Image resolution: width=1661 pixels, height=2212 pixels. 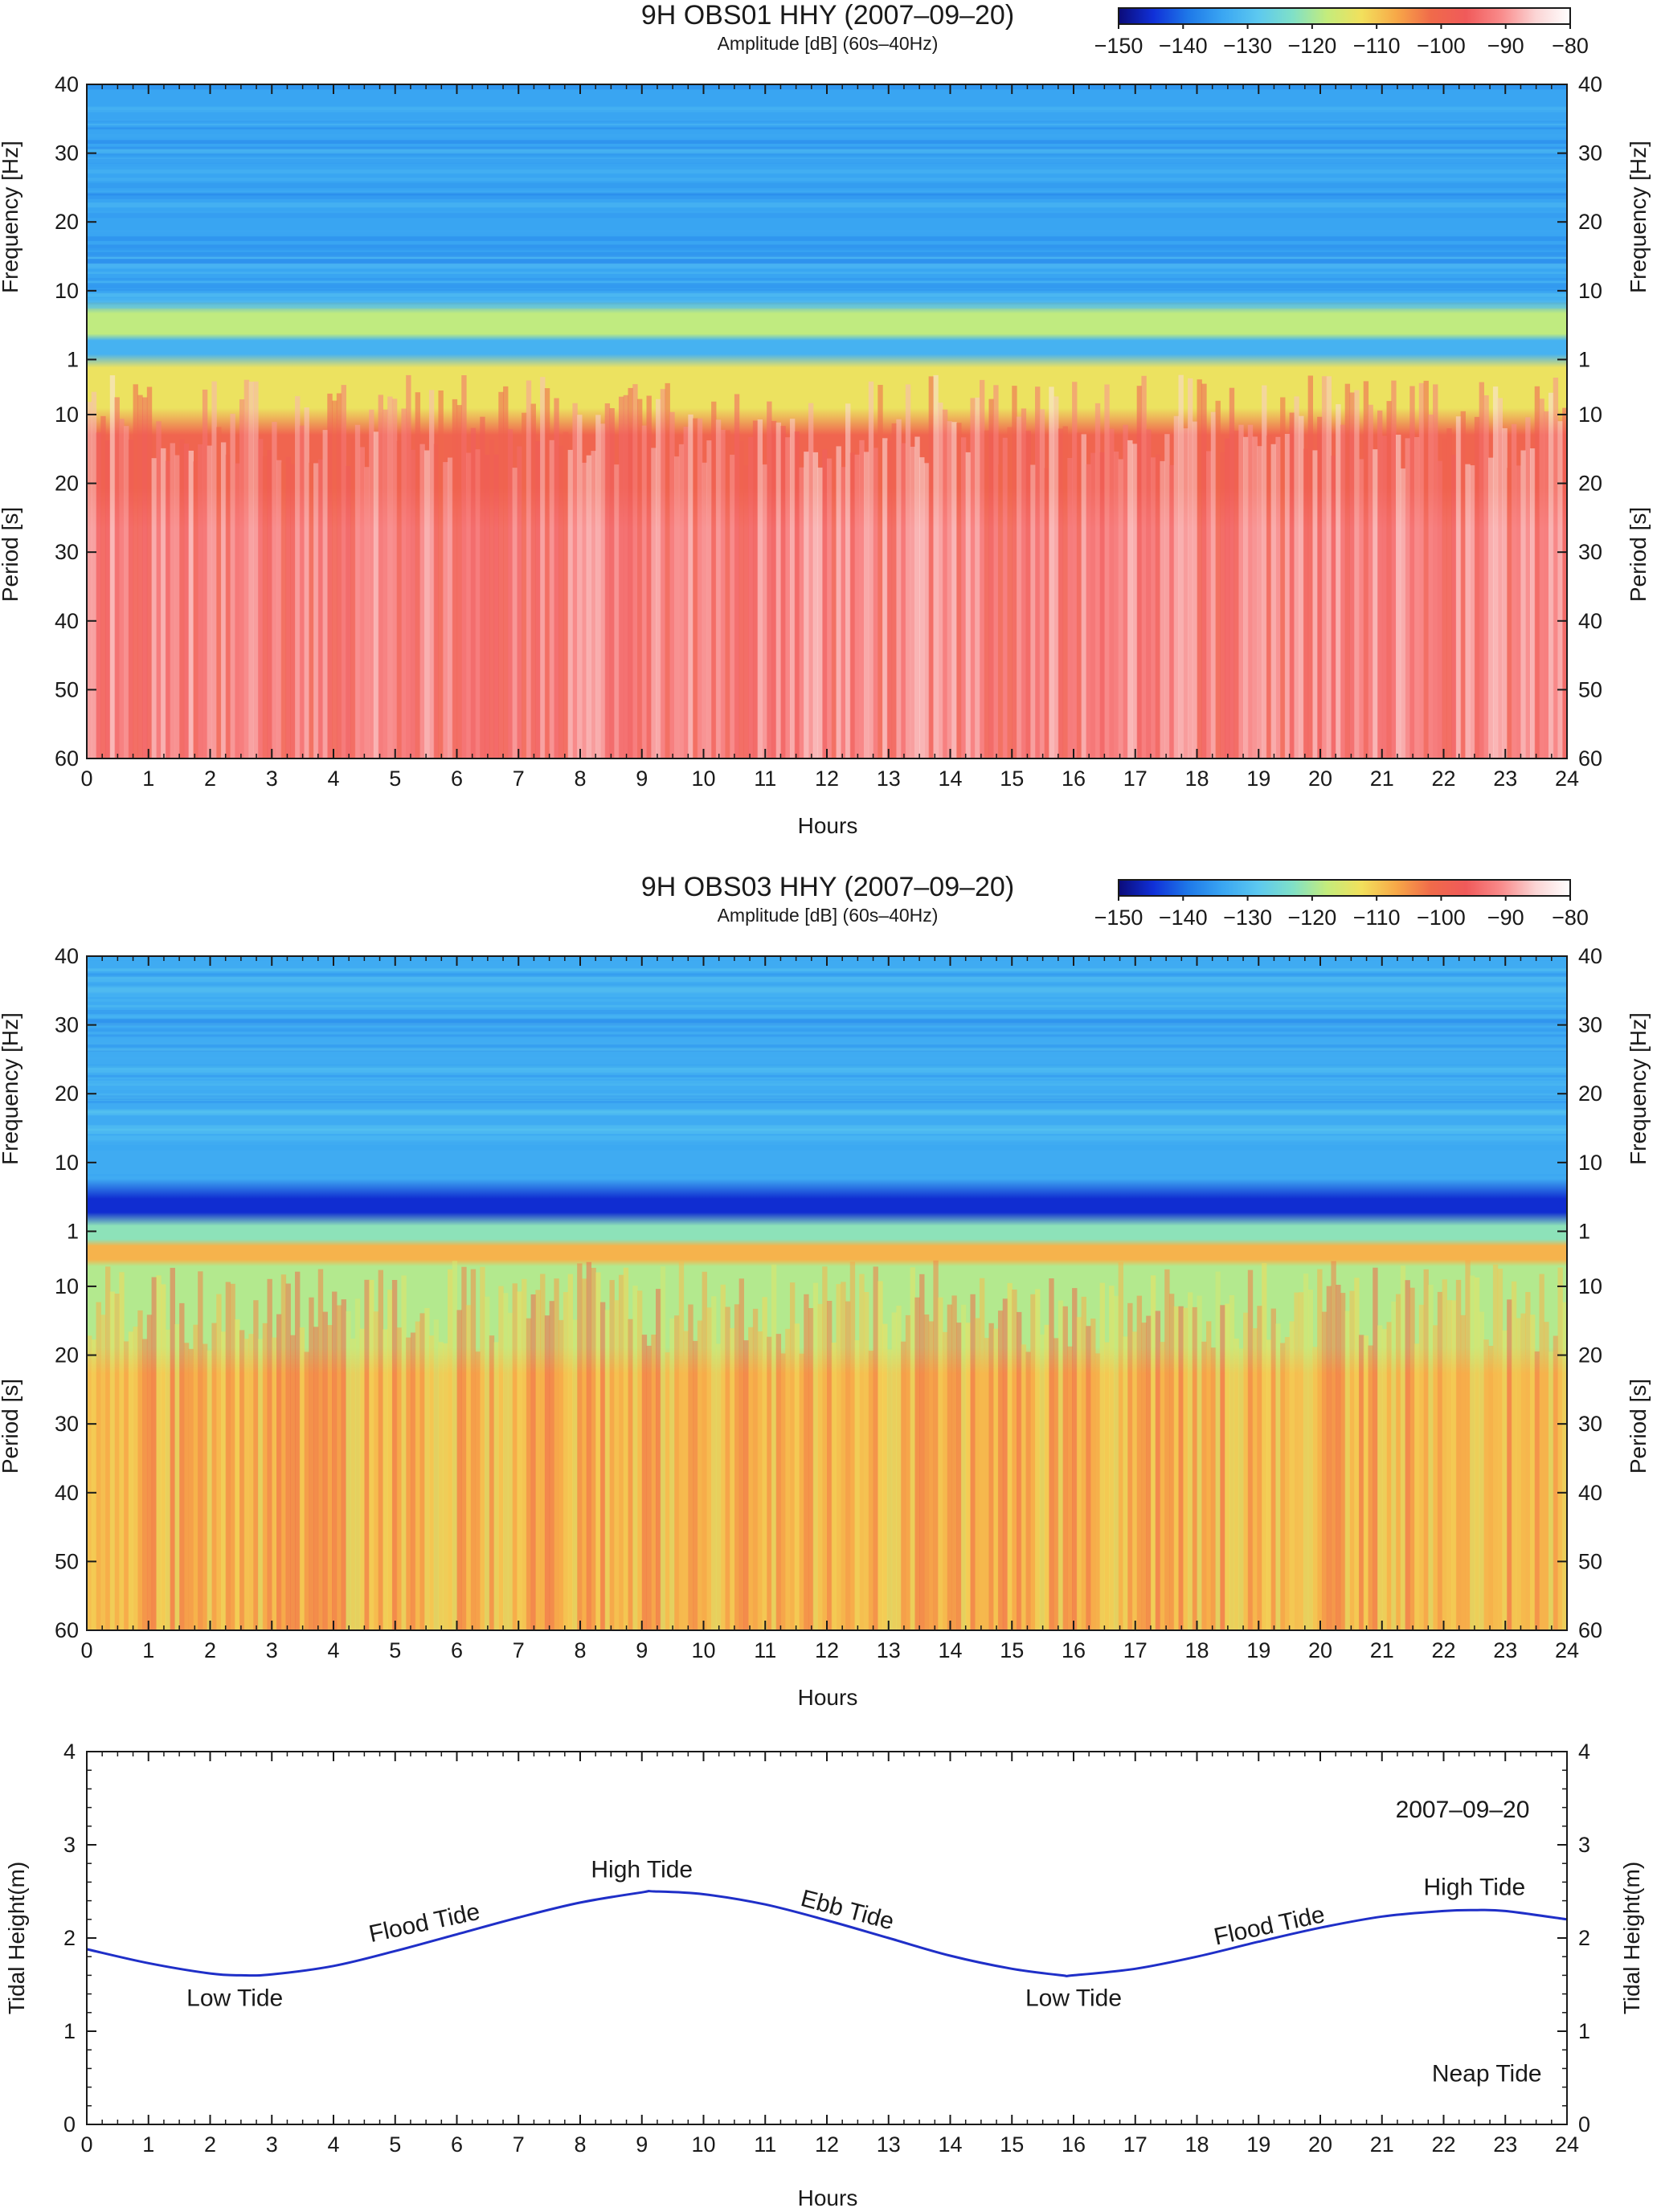 I want to click on obs03-center-tick-label-left: 1, so click(x=73, y=1231).